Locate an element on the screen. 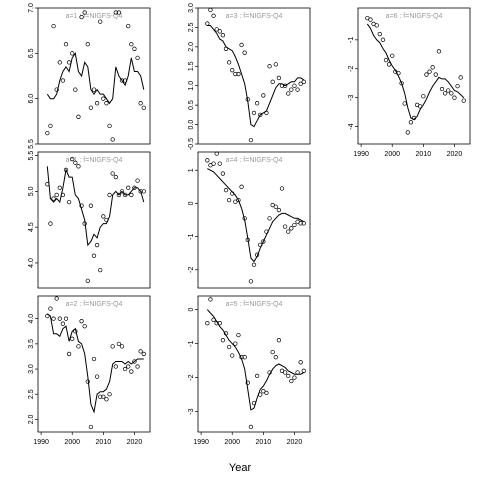  y-tick-label: 1 is located at coordinates (191, 170).